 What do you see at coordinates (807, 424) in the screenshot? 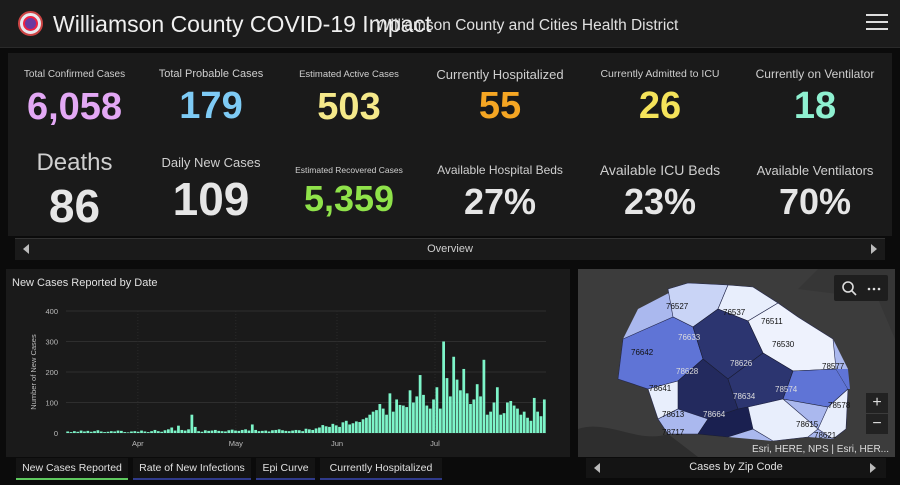
I see `zip-label: 78615` at bounding box center [807, 424].